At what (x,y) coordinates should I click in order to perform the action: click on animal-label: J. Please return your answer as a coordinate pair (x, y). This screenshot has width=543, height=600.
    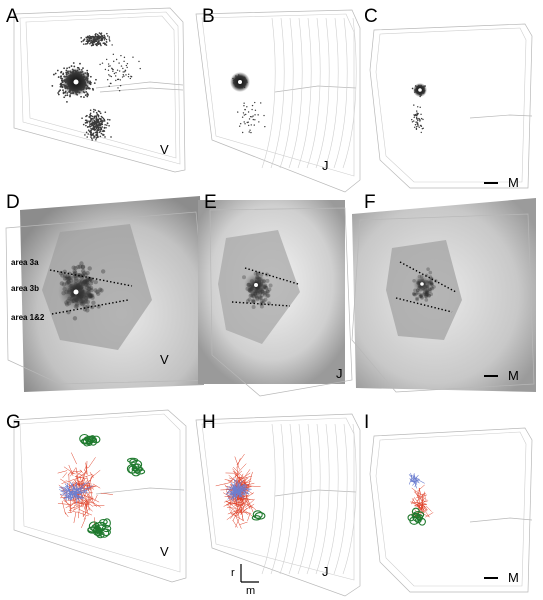
    Looking at the image, I should click on (325, 571).